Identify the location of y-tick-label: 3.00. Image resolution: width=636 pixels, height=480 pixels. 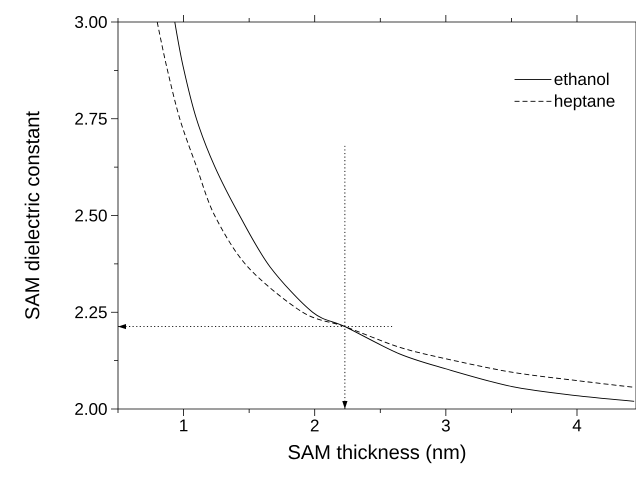
(91, 22).